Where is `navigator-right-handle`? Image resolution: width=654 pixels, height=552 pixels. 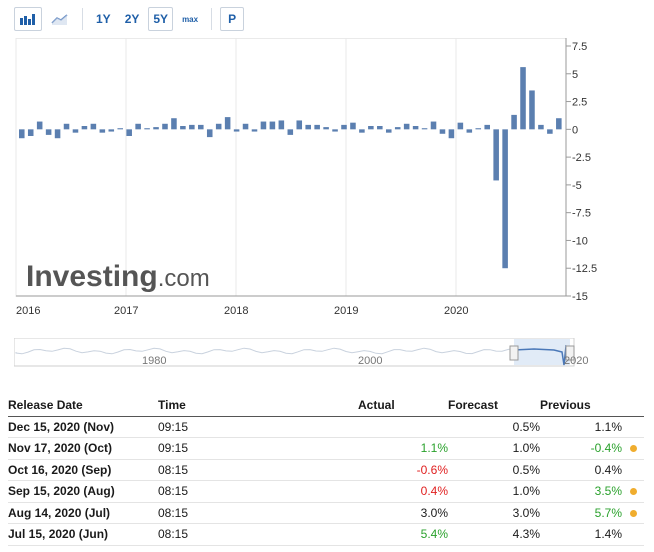
navigator-right-handle is located at coordinates (570, 353).